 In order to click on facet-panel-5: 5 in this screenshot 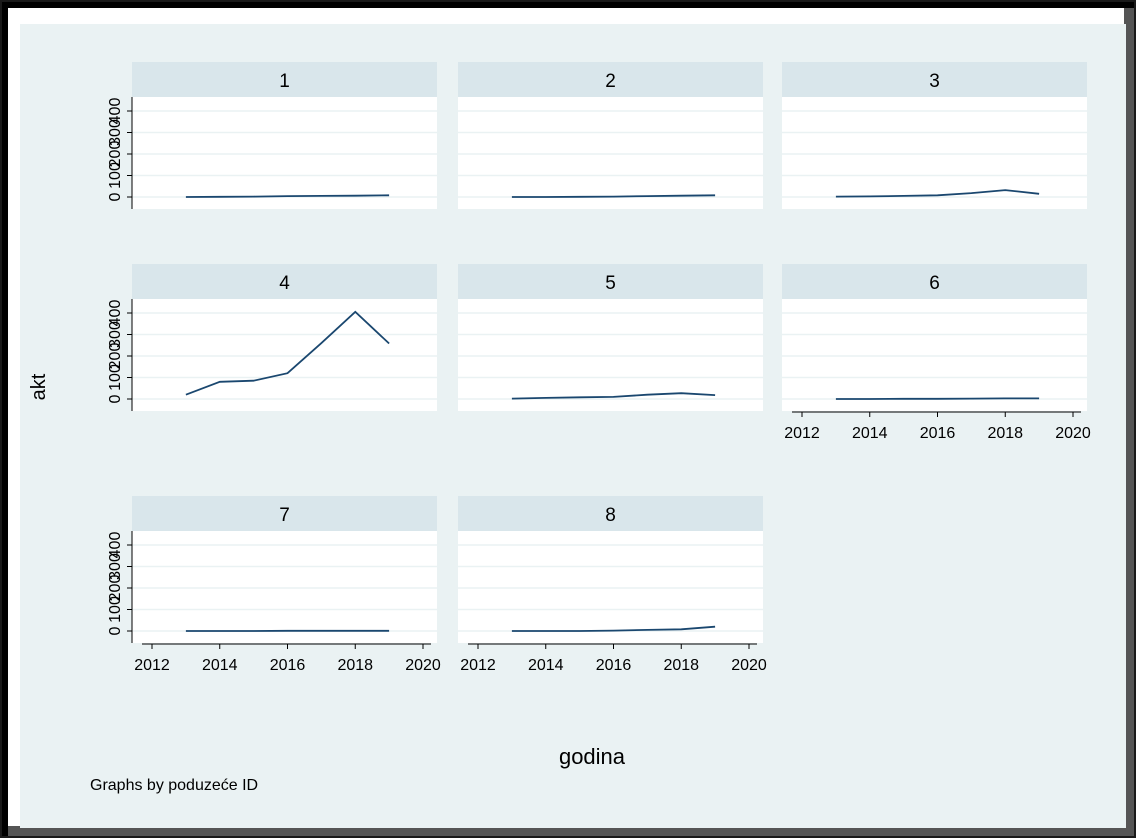, I will do `click(610, 337)`.